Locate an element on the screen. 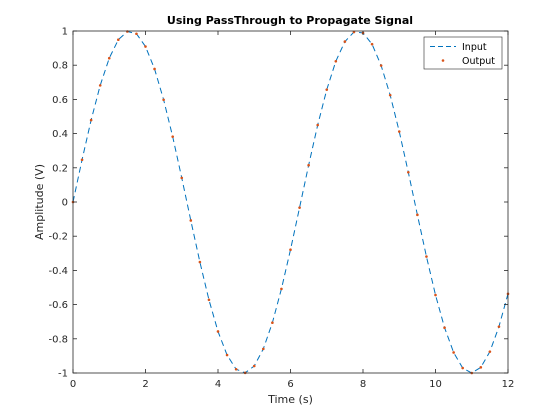  legend-box is located at coordinates (463, 53).